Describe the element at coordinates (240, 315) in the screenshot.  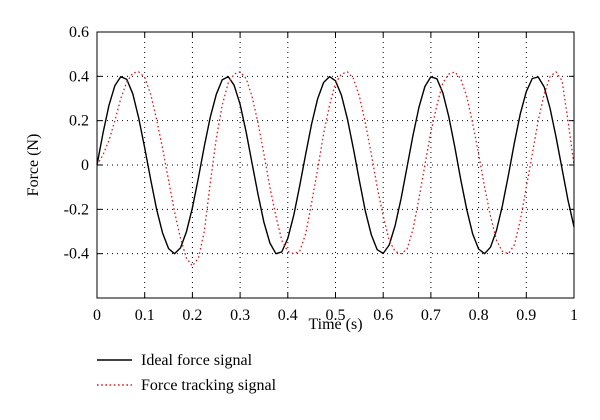
I see `x-tick-label: 0.3` at that location.